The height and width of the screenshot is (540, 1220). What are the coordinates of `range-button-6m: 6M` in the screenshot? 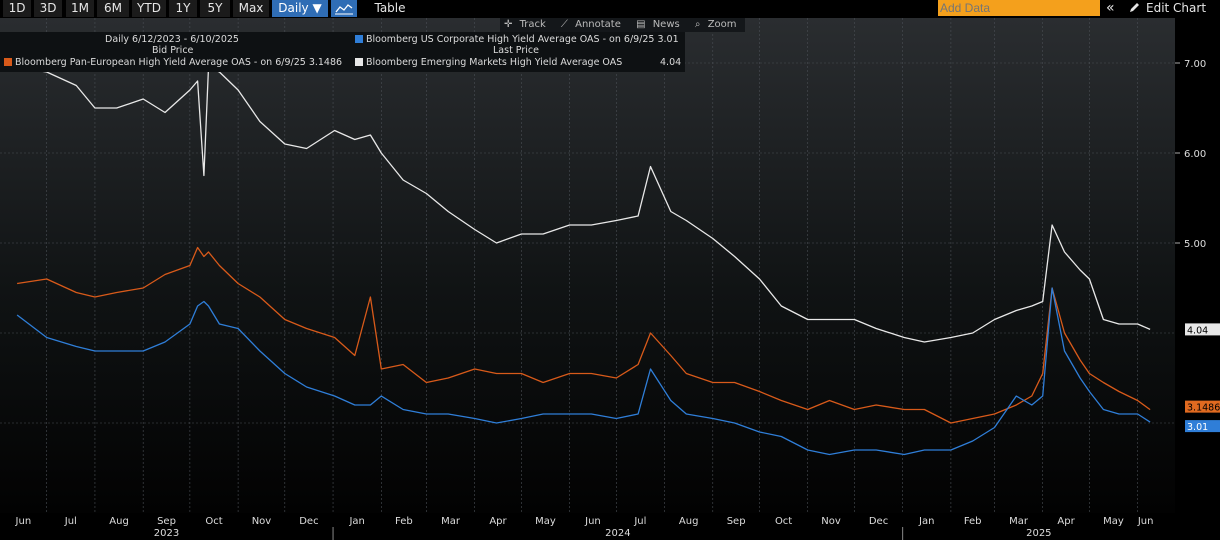 It's located at (113, 8).